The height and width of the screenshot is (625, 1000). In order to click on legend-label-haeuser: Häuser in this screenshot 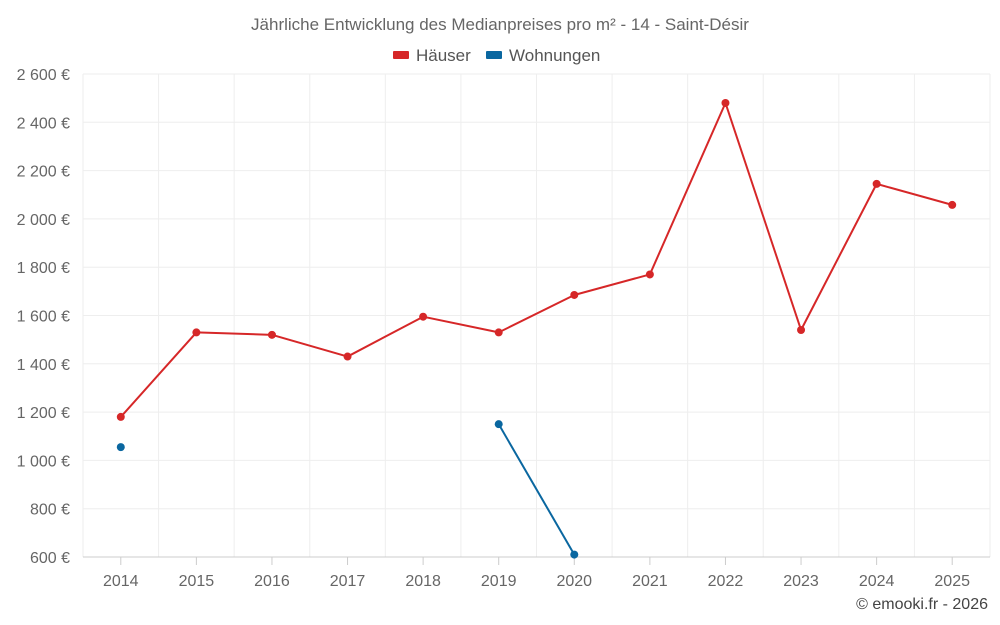, I will do `click(443, 55)`.